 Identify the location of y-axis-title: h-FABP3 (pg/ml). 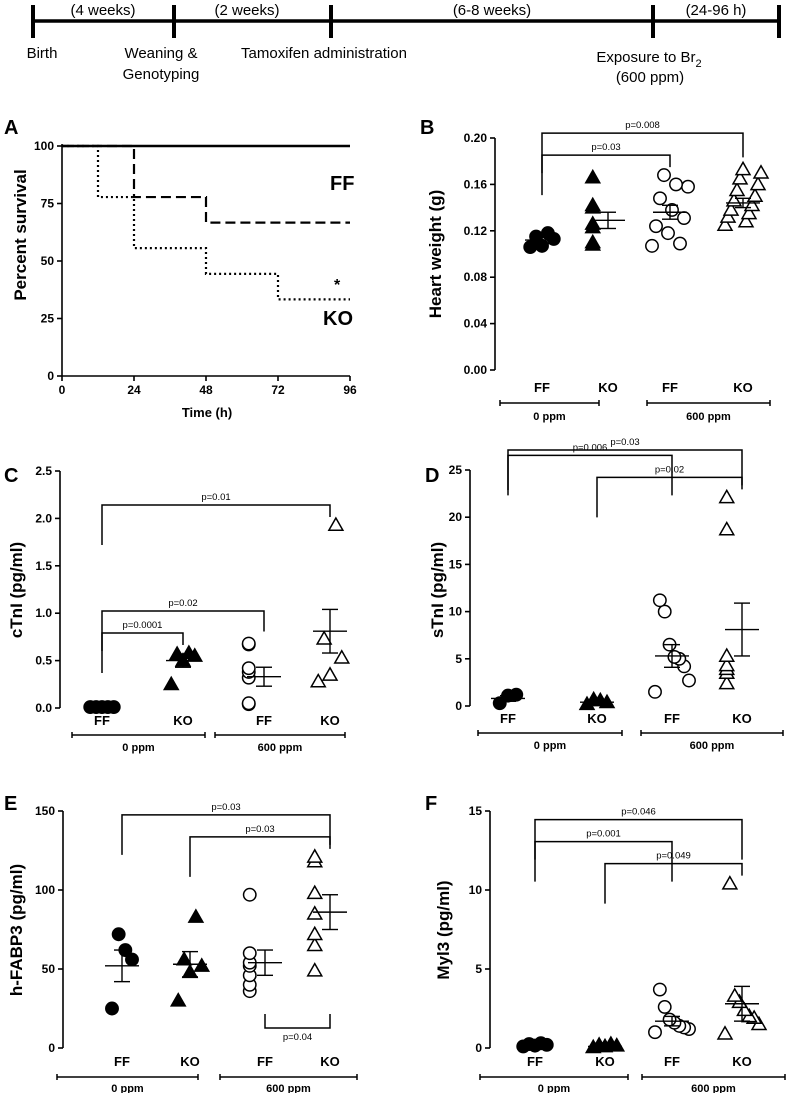
(16, 930).